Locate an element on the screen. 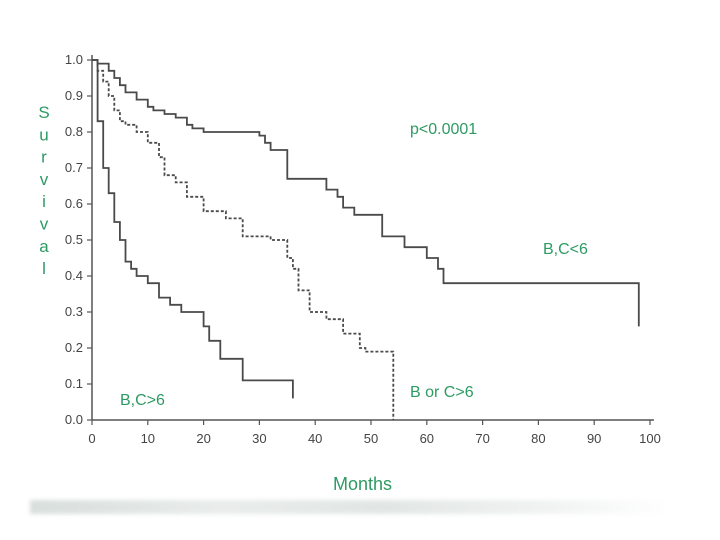 The image size is (720, 540). y-tick-label: 0.2 is located at coordinates (74, 347).